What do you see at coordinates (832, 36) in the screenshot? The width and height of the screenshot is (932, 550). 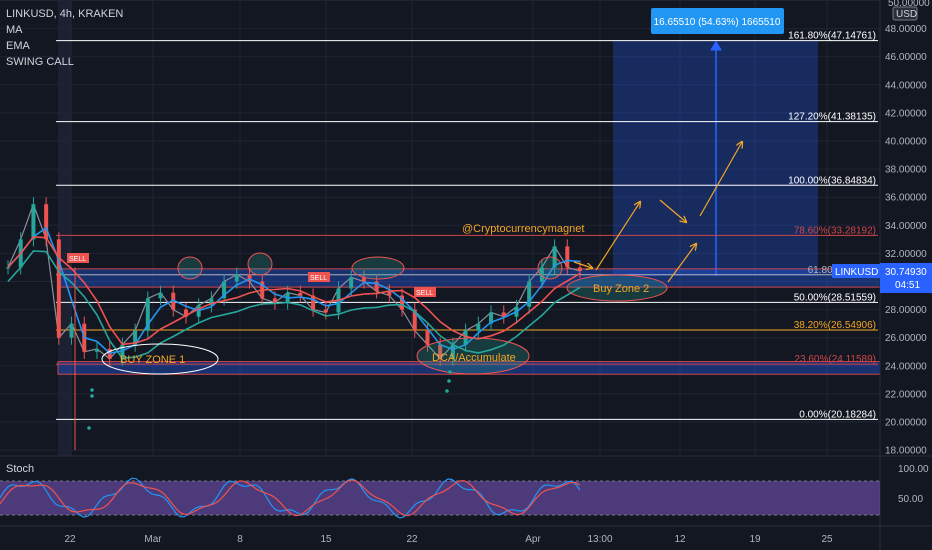 I see `fib-label: 161.80%(47.14761)` at bounding box center [832, 36].